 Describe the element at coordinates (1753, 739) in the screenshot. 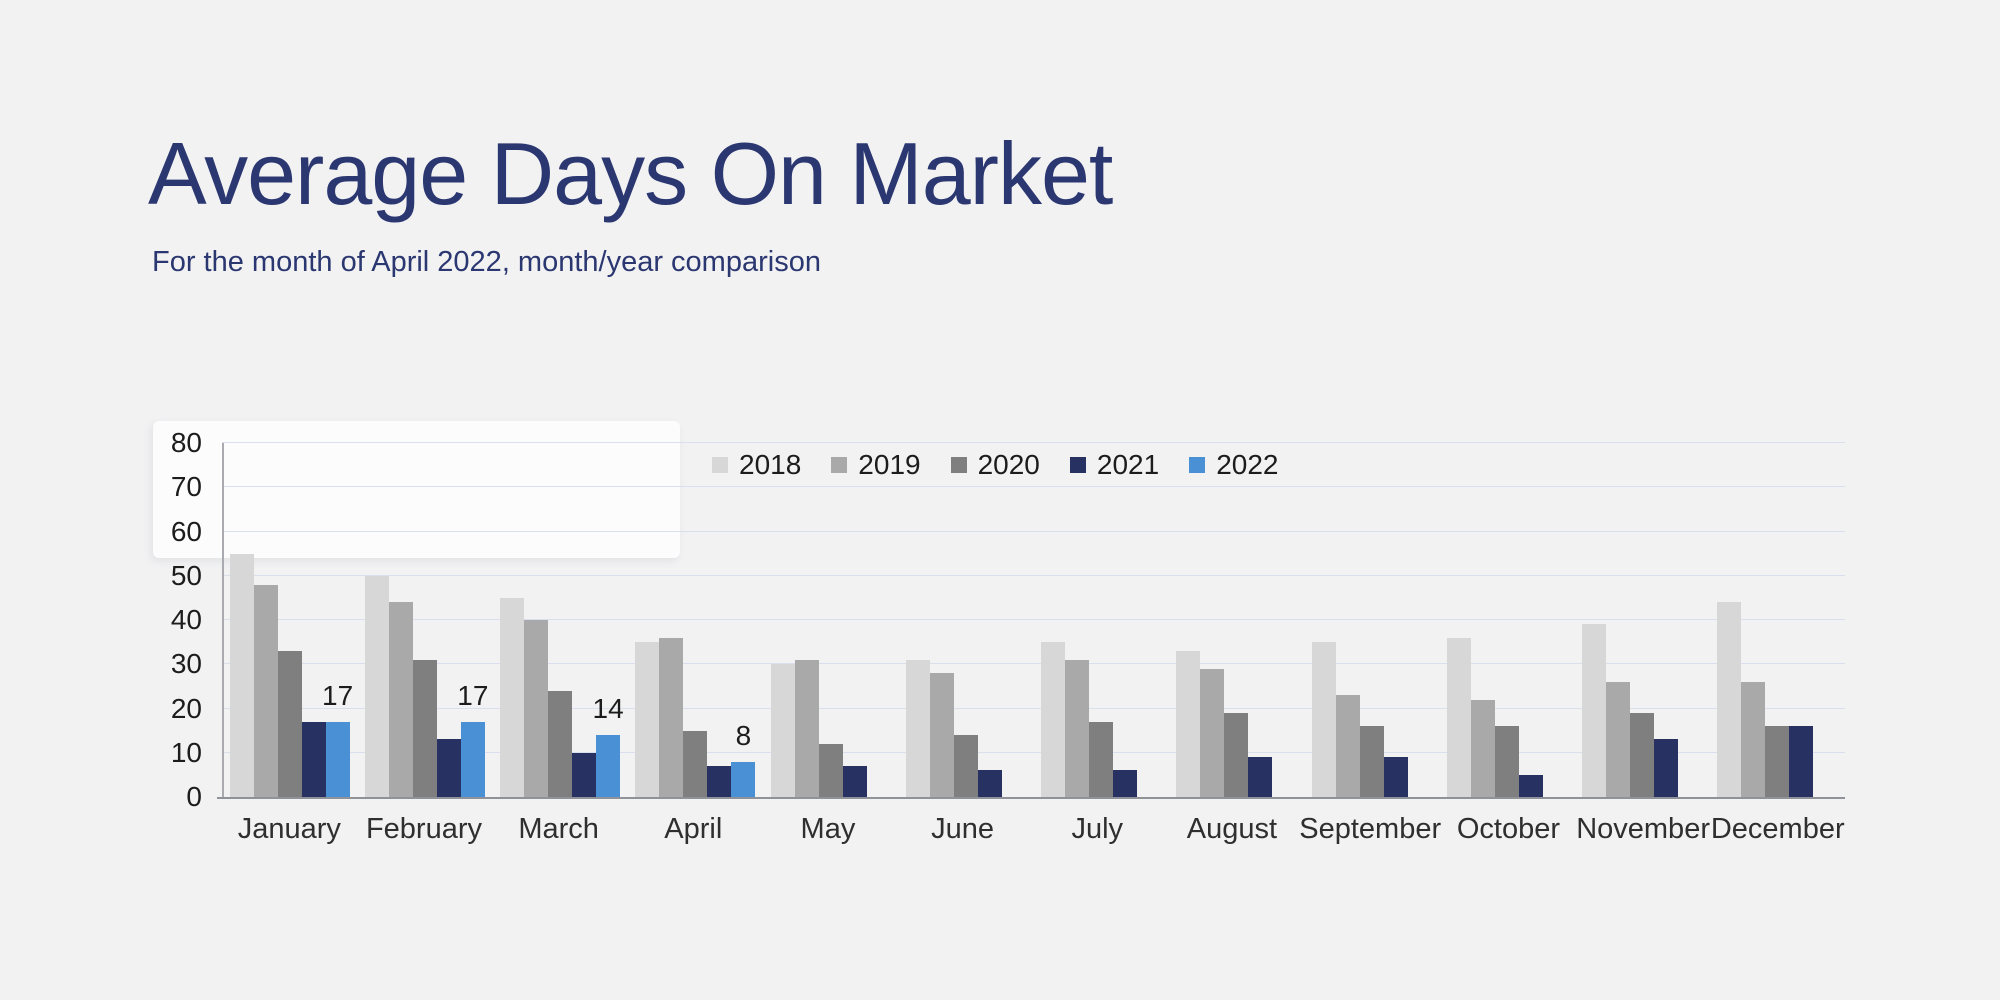

I see `bar-december-2019` at that location.